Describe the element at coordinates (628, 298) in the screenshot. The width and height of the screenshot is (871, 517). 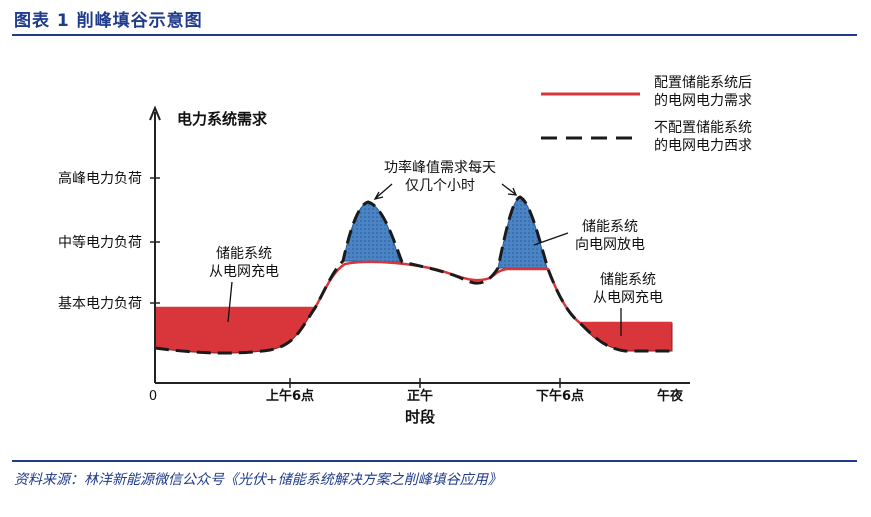
I see `charge-right-note-line2: 从电网充电` at that location.